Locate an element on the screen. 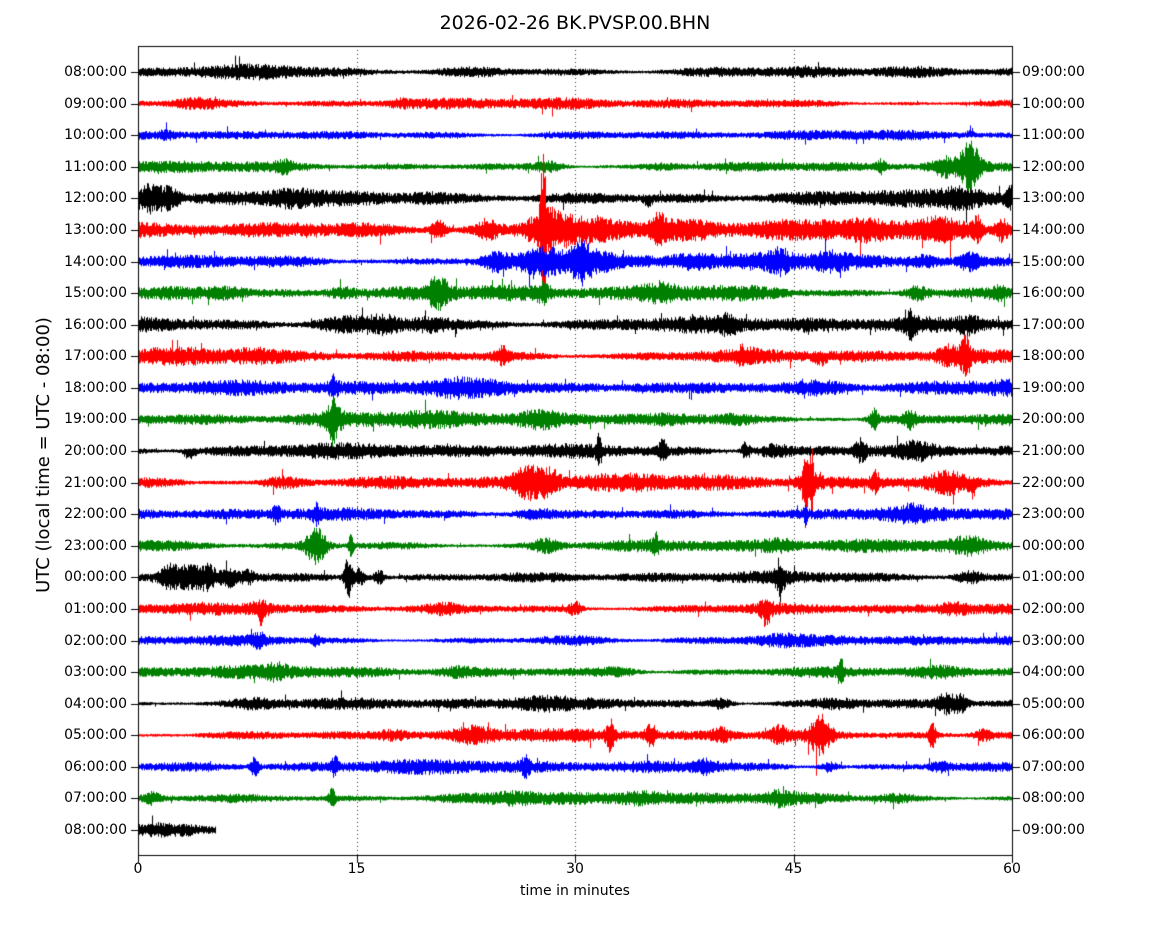  right-time-label-24: 09:00:00 is located at coordinates (1053, 830).